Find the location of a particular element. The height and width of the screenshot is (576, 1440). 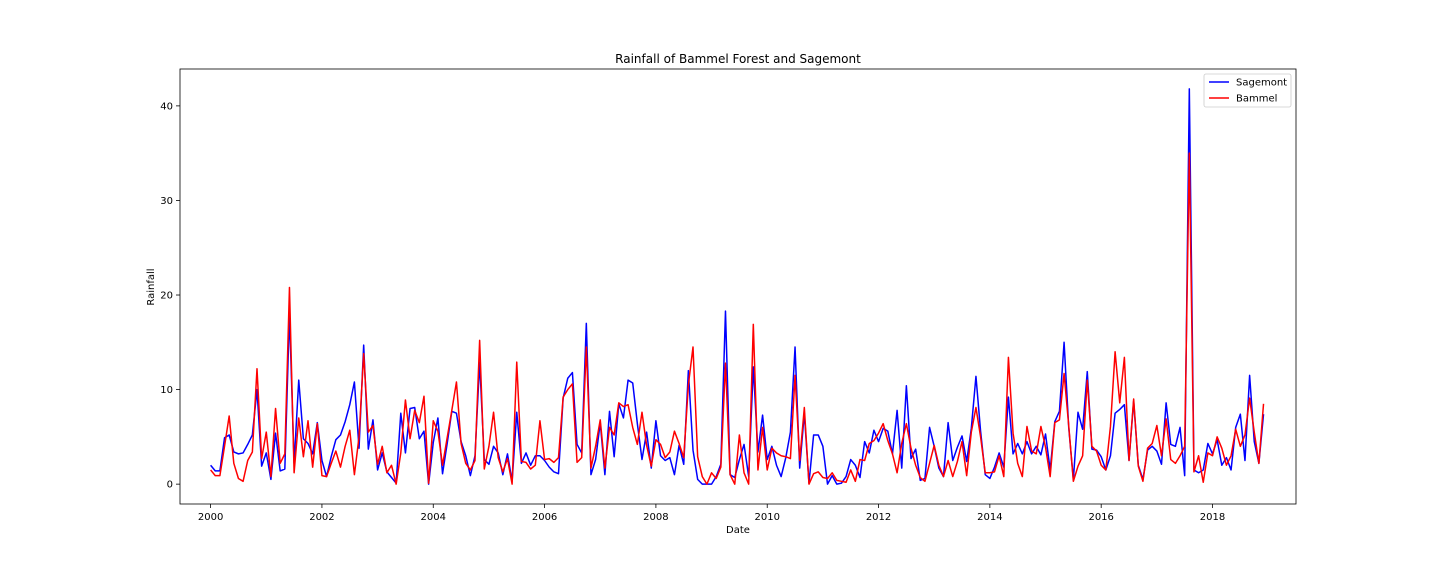

x-axis-title: Date is located at coordinates (738, 530).